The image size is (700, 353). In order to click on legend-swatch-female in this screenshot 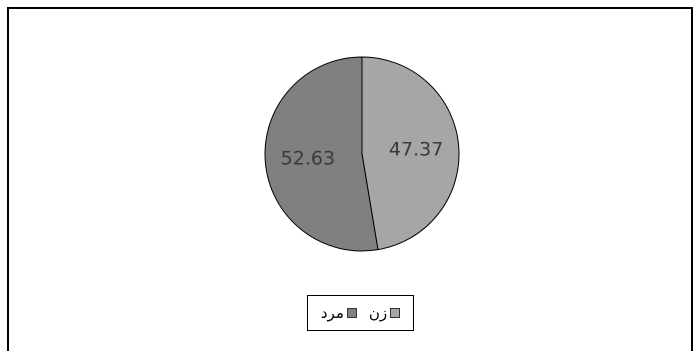, I will do `click(395, 313)`.